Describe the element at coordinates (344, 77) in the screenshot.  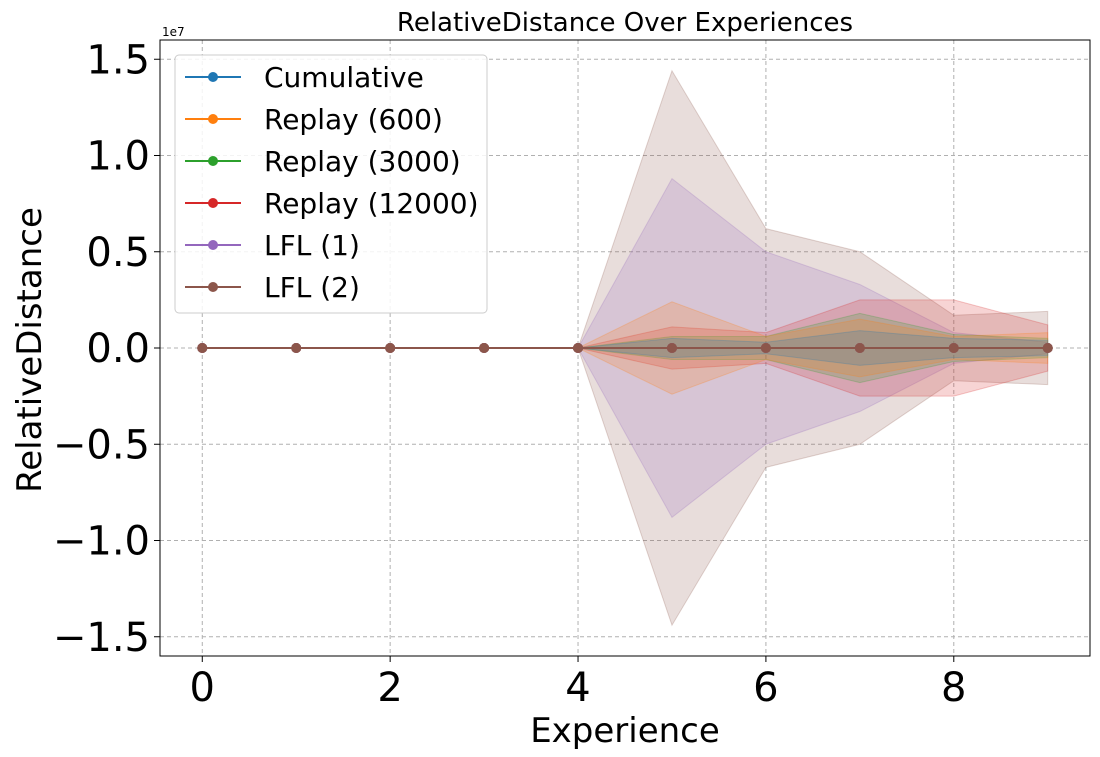
I see `legend-label-cumulative: Cumulative` at that location.